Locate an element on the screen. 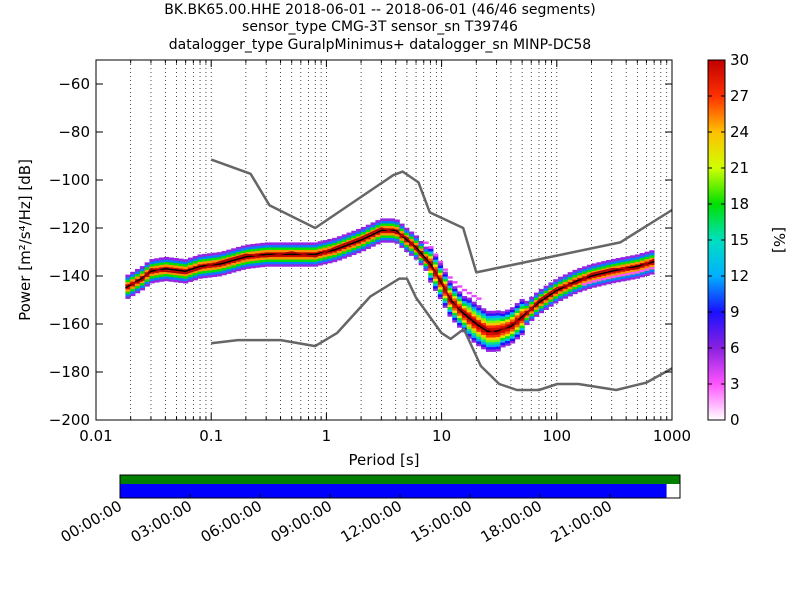  colorbar-tick-label: 24 is located at coordinates (739, 132).